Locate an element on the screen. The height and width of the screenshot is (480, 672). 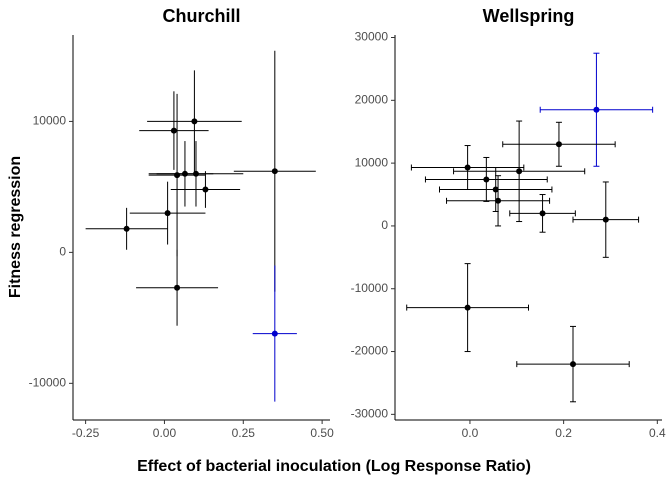
panel-title: Churchill is located at coordinates (201, 16).